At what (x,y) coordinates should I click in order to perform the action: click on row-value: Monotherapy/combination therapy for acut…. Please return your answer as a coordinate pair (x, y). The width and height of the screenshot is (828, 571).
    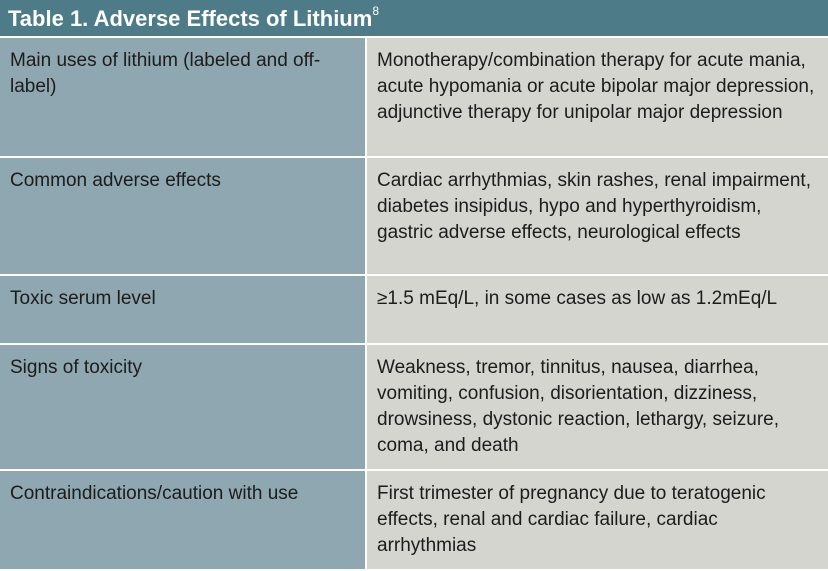
    Looking at the image, I should click on (597, 98).